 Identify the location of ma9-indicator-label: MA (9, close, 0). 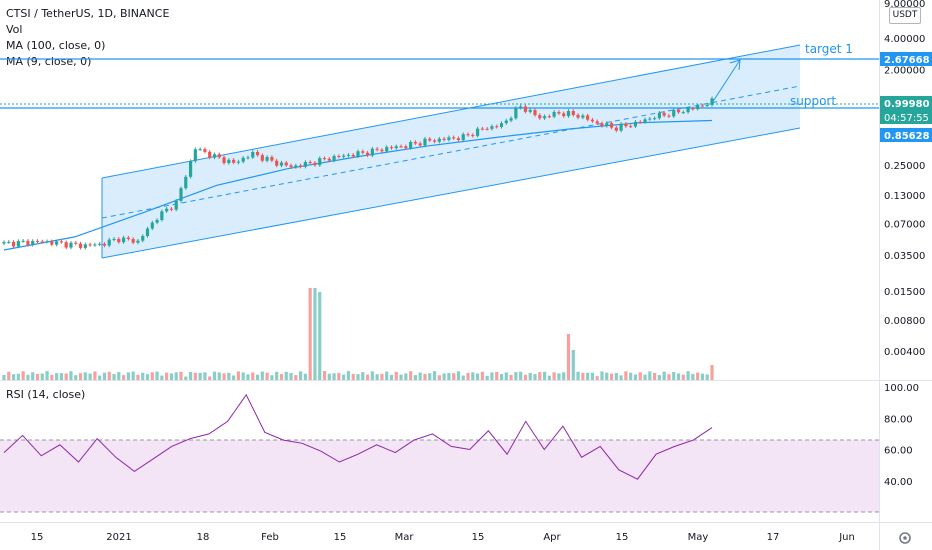
(49, 61).